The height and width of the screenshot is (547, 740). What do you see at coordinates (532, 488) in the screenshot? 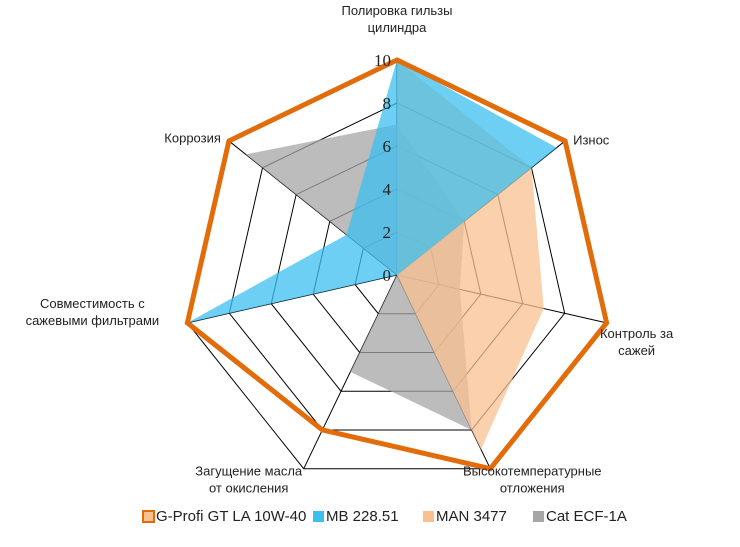
I see `axis-label: отложения` at bounding box center [532, 488].